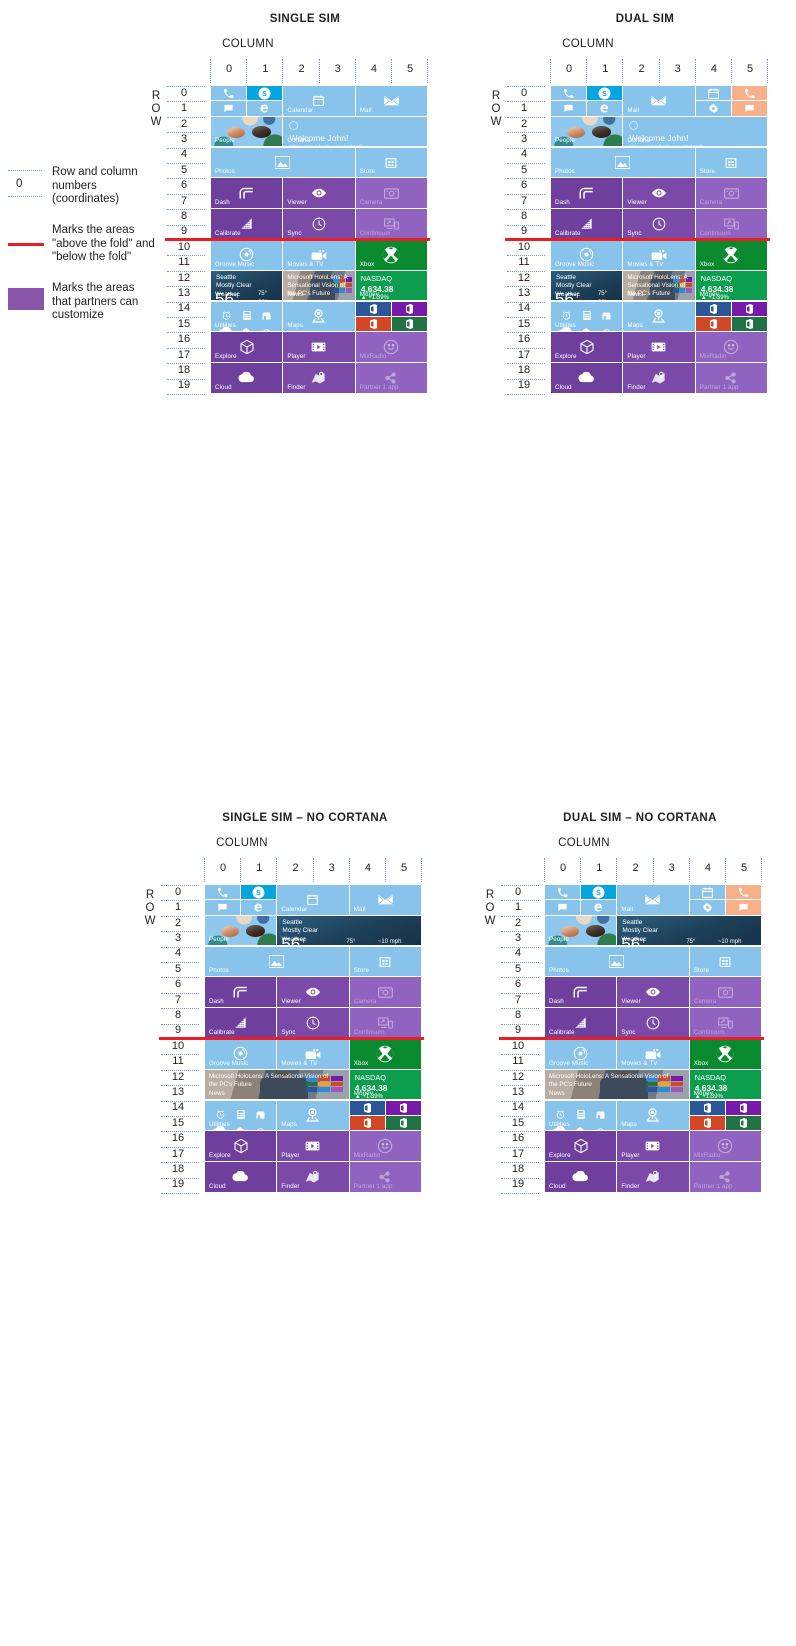 Image resolution: width=796 pixels, height=1646 pixels. What do you see at coordinates (241, 1115) in the screenshot?
I see `tile-utilities: Utilities` at bounding box center [241, 1115].